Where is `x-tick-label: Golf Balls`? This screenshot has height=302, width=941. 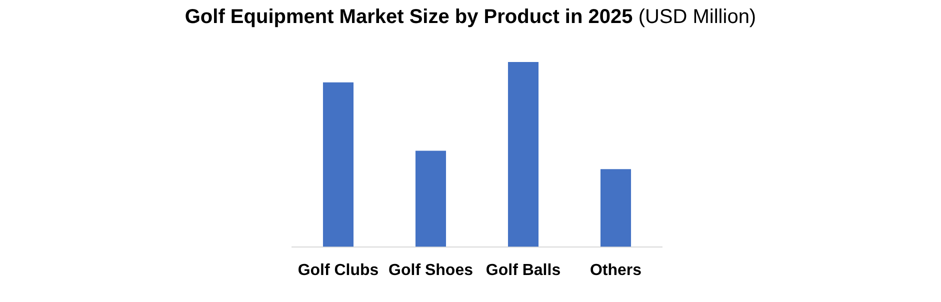 x-tick-label: Golf Balls is located at coordinates (523, 270).